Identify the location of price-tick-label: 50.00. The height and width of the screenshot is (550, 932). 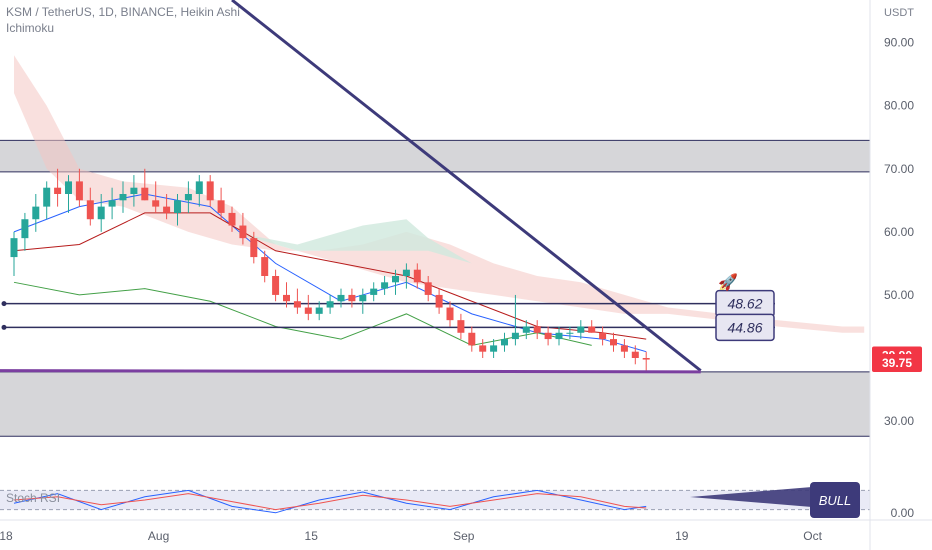
(899, 295).